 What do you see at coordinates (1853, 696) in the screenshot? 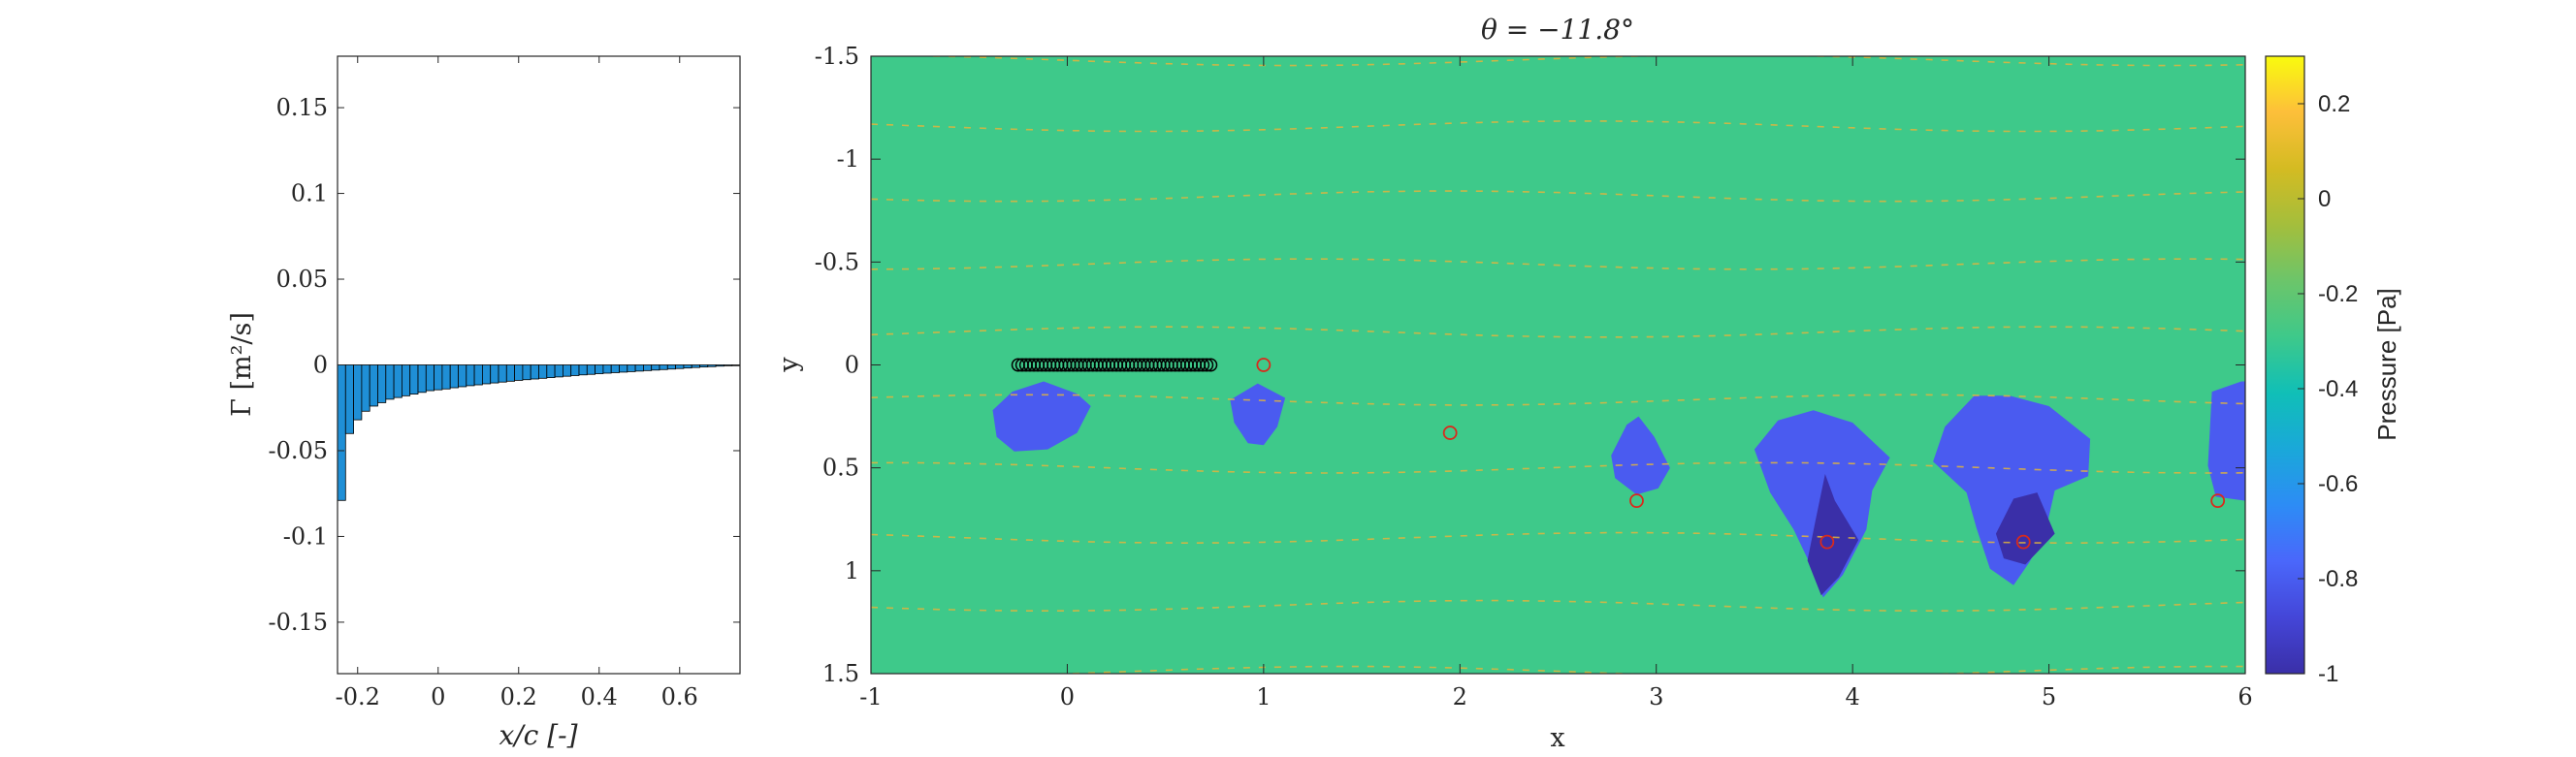
I see `main-x-tick-label: 4` at bounding box center [1853, 696].